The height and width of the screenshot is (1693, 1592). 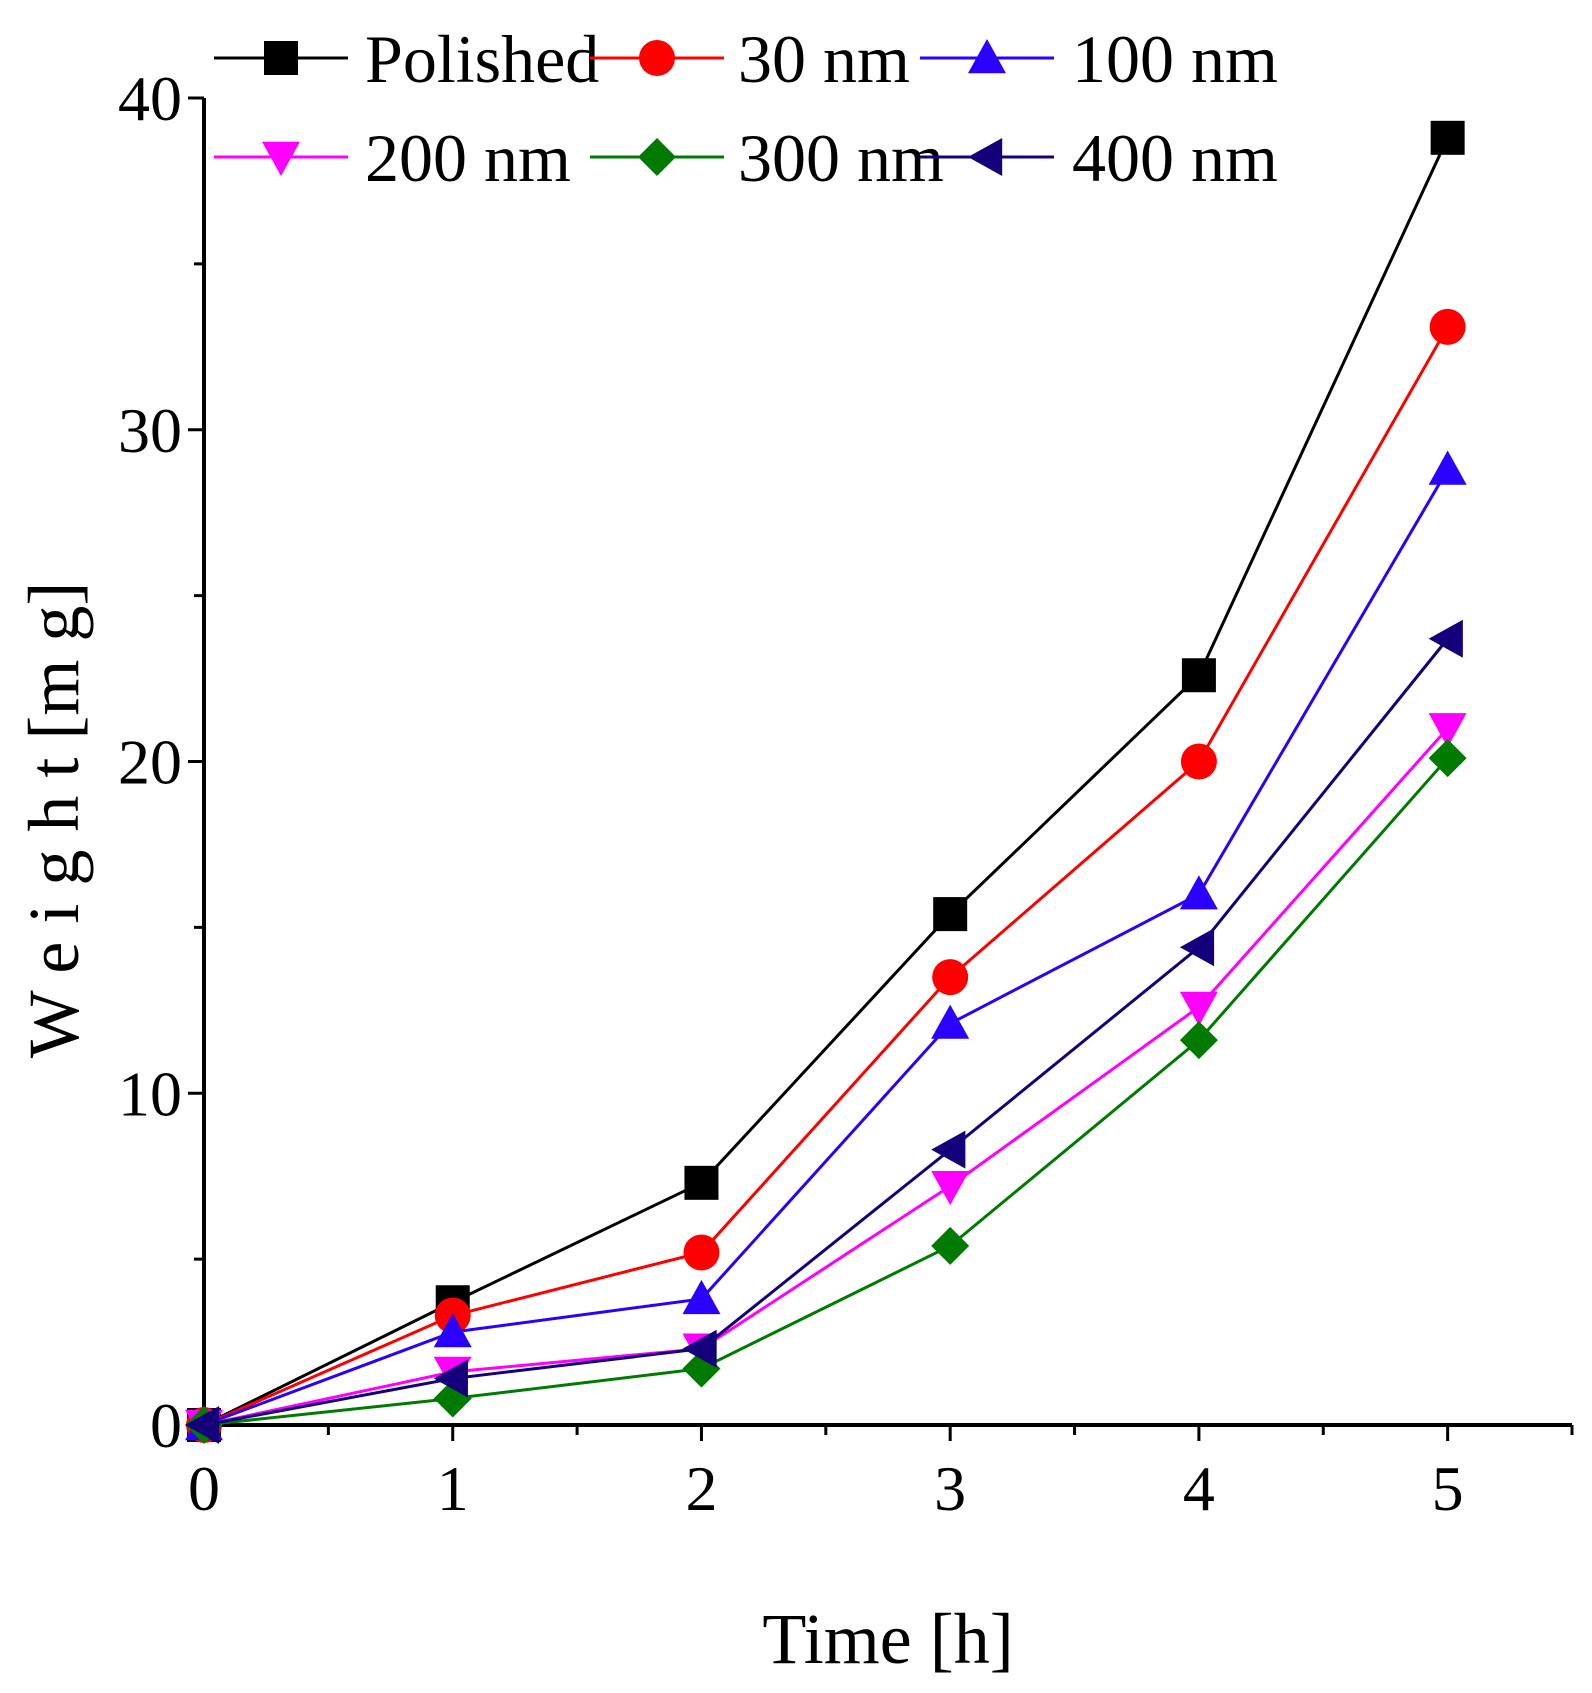 What do you see at coordinates (701, 1488) in the screenshot?
I see `x-tick-label: 2` at bounding box center [701, 1488].